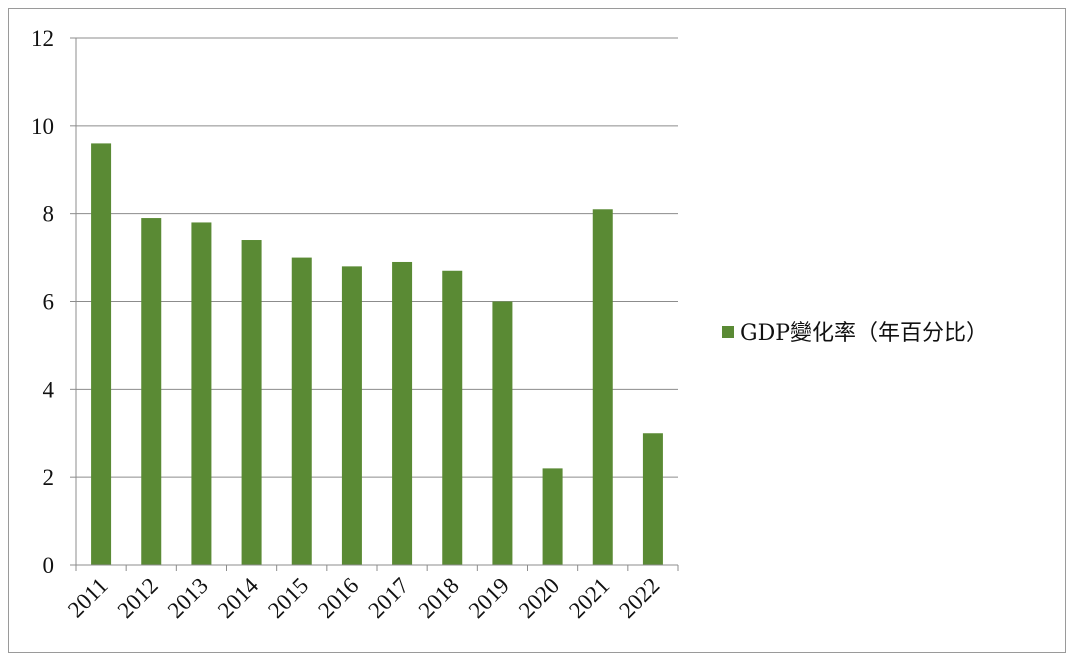 The image size is (1073, 659). I want to click on bar-2013, so click(201, 393).